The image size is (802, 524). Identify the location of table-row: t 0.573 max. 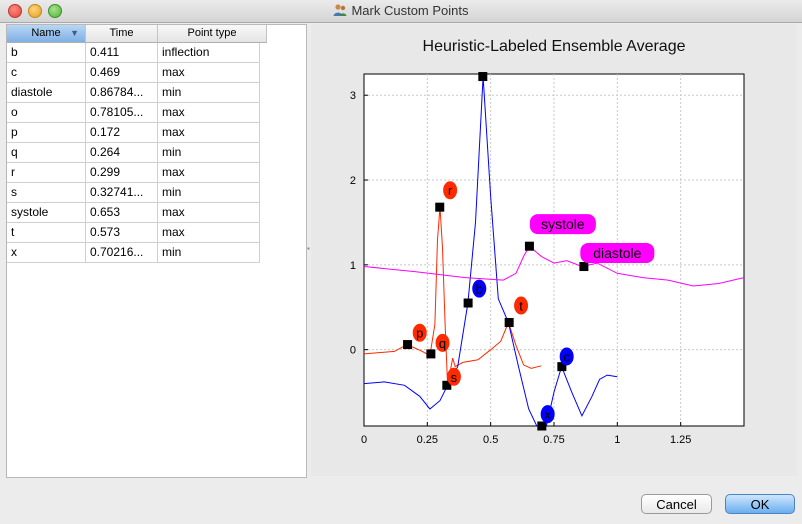
(133, 233).